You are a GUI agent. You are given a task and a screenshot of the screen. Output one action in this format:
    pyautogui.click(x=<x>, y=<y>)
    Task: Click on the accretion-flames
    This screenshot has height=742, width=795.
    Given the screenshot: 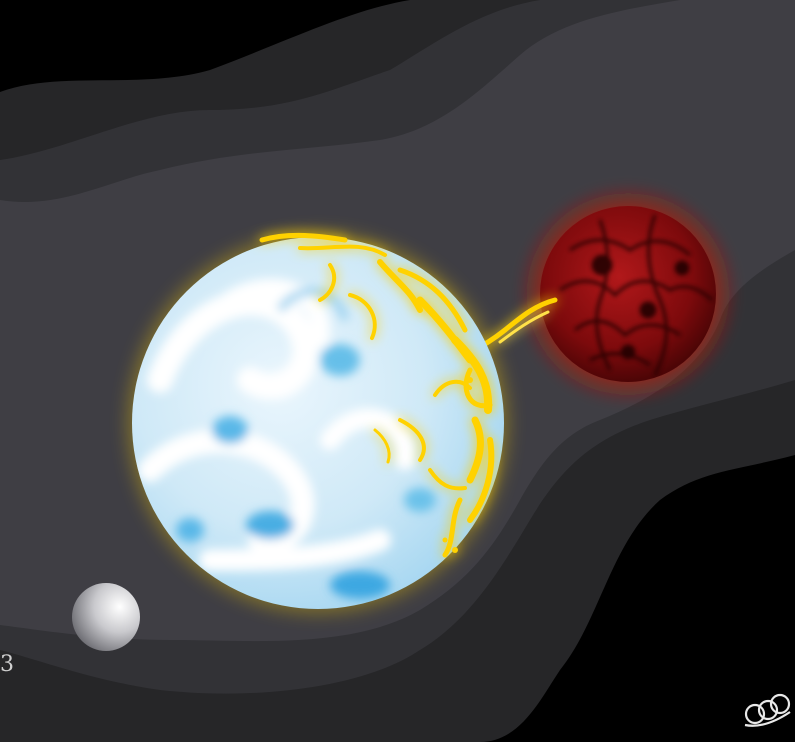 What is the action you would take?
    pyautogui.click(x=377, y=395)
    